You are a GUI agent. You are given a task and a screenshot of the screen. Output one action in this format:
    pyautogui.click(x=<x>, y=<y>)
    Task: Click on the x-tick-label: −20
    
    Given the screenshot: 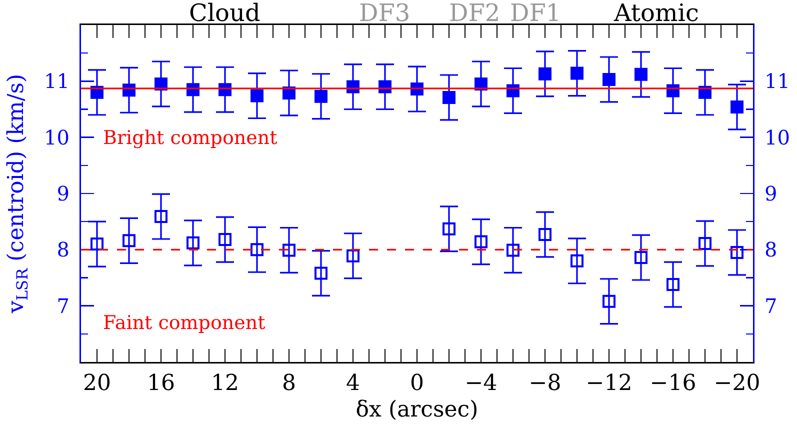 What is the action you would take?
    pyautogui.click(x=737, y=383)
    